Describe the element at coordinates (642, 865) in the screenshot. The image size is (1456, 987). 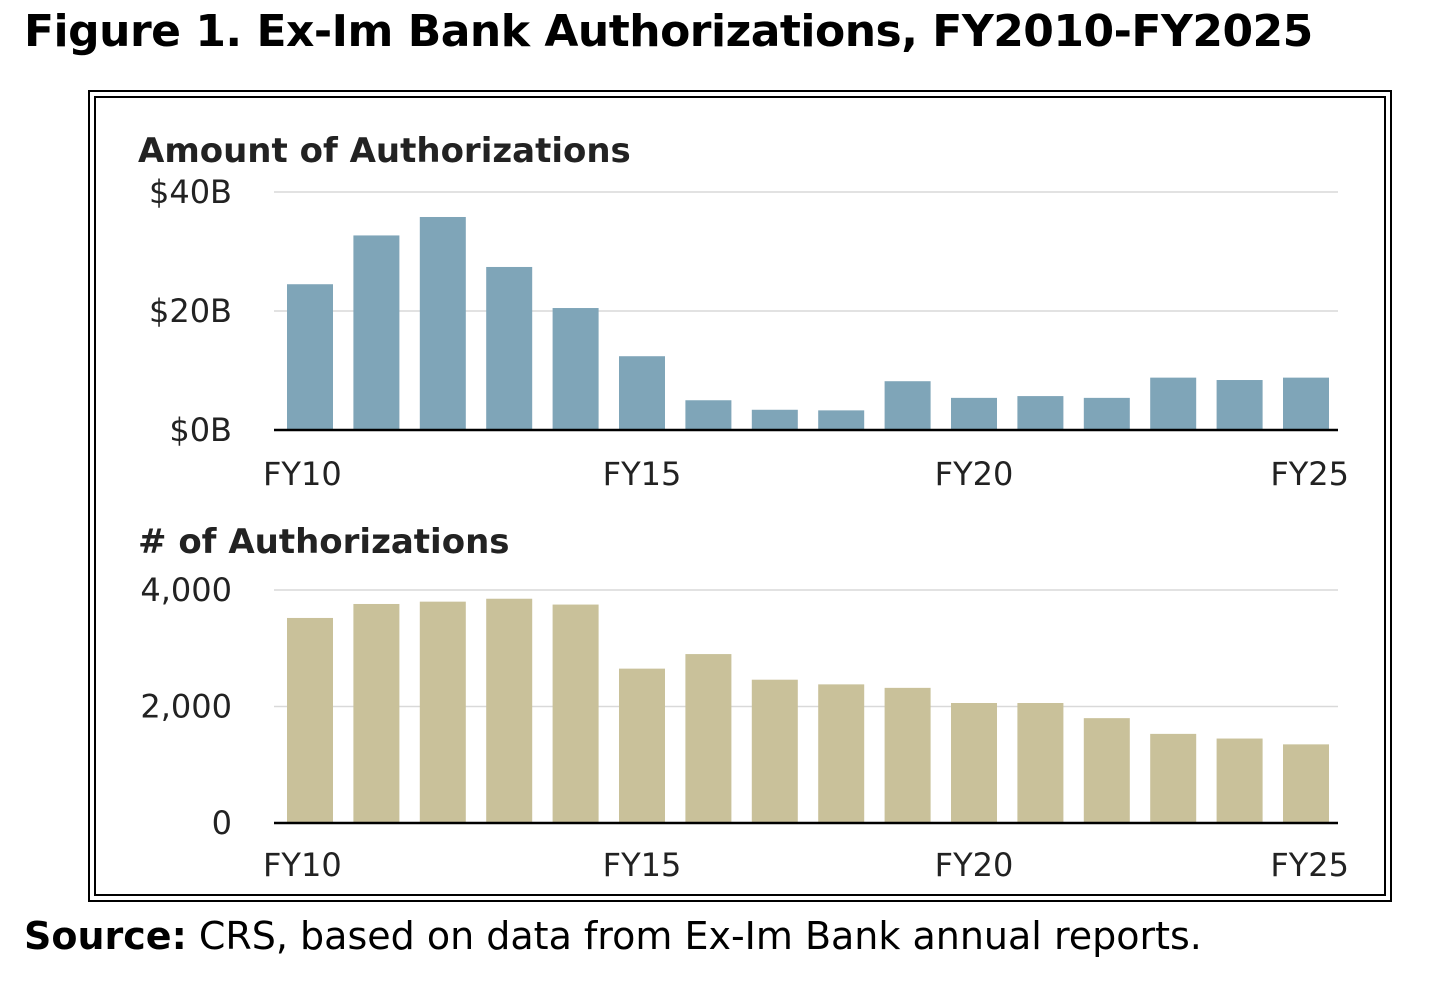
I see `count-x-tick-label: FY15` at that location.